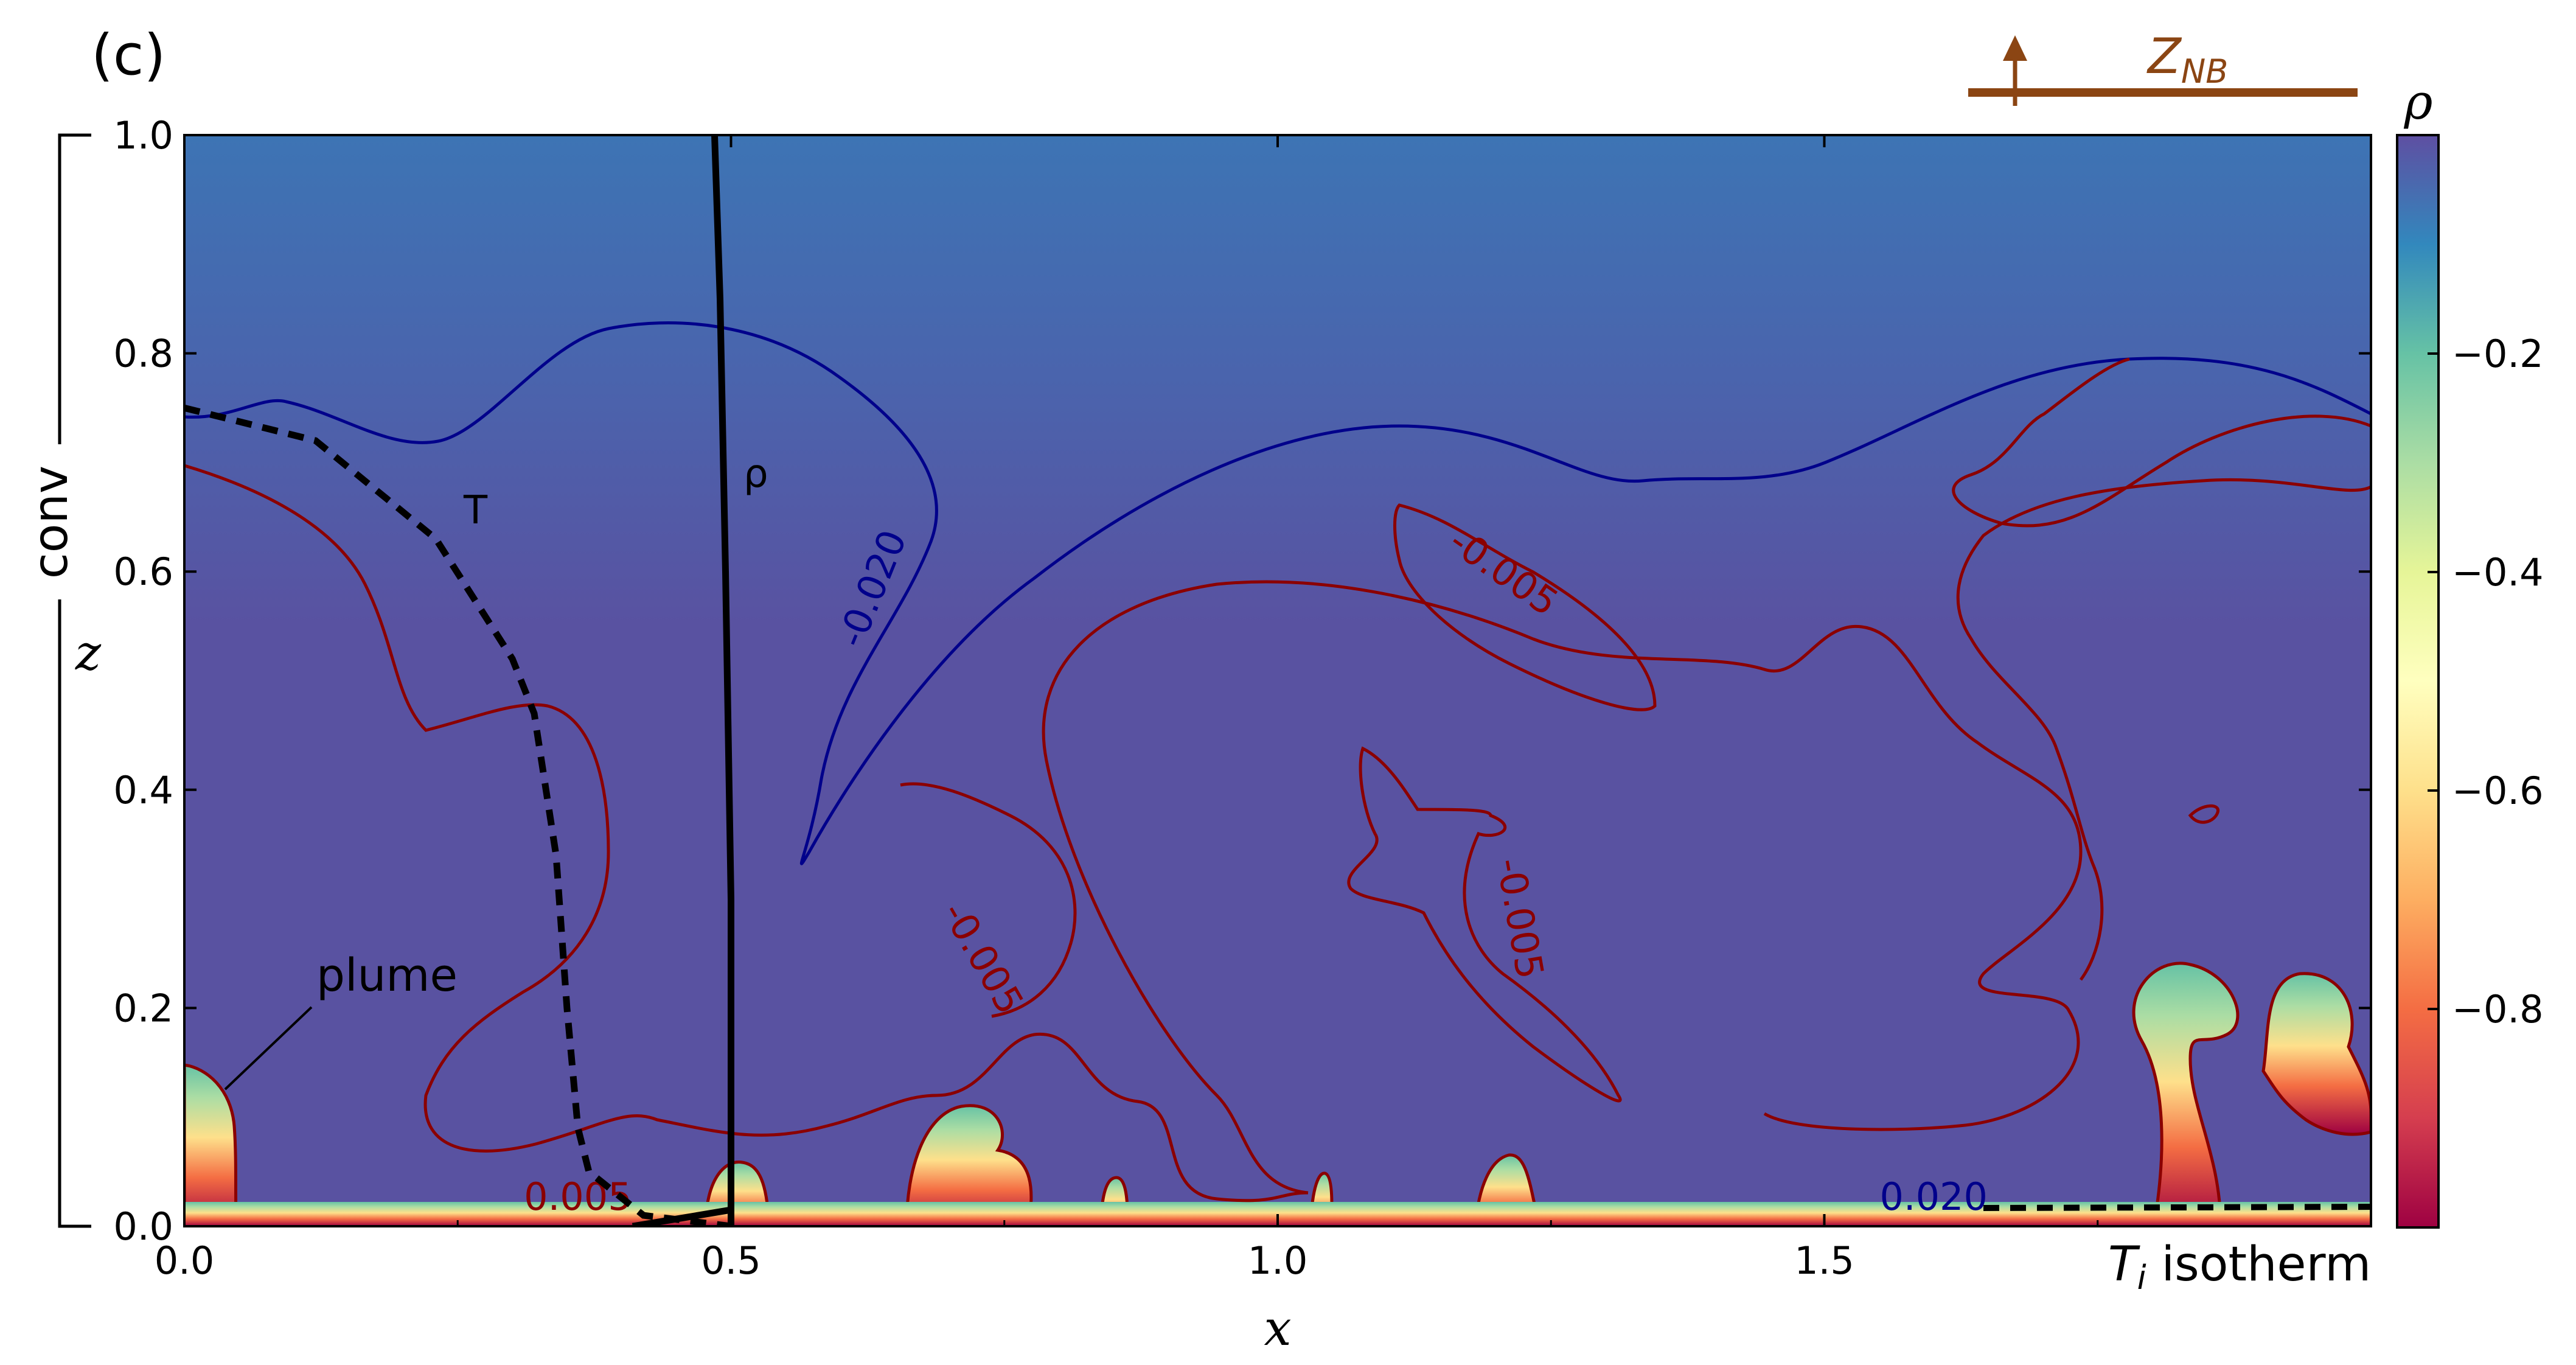  I want to click on plume-right-b, so click(2316, 1054).